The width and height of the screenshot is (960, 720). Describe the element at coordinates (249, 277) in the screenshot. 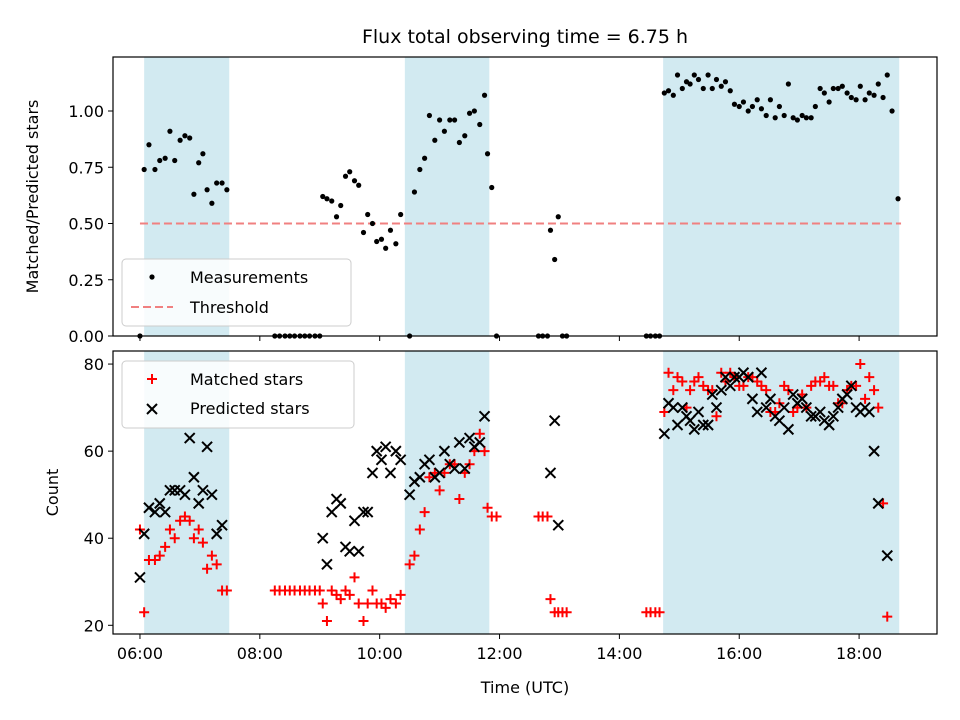

I see `legend-label-measurements: Measurements` at that location.